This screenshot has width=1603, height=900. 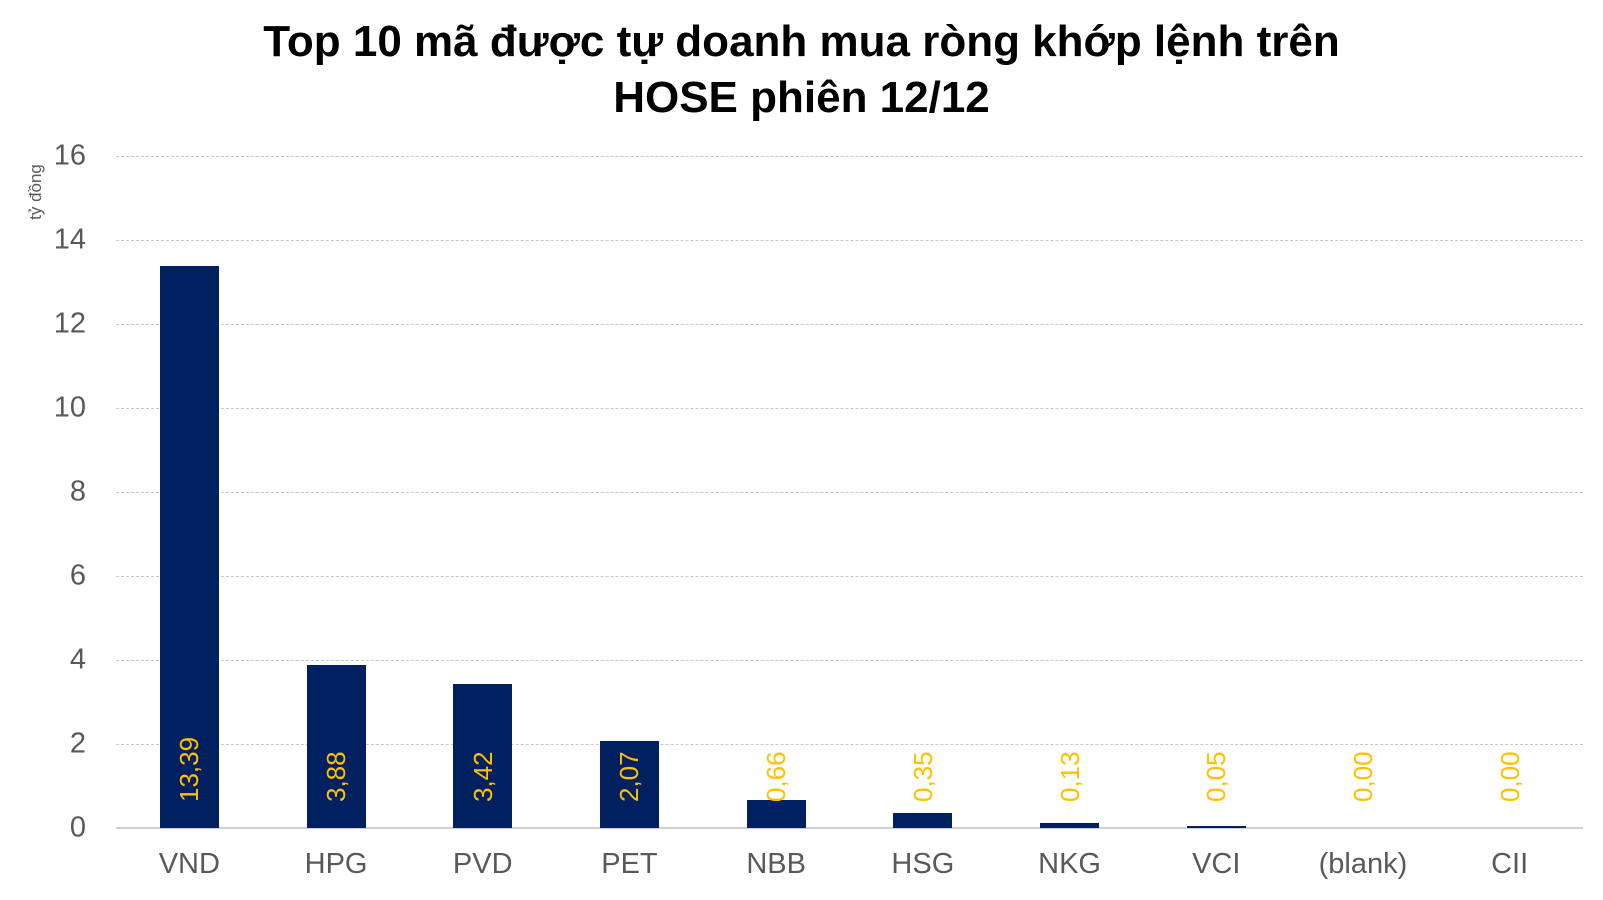 I want to click on y-tick-label: 0, so click(x=77, y=827).